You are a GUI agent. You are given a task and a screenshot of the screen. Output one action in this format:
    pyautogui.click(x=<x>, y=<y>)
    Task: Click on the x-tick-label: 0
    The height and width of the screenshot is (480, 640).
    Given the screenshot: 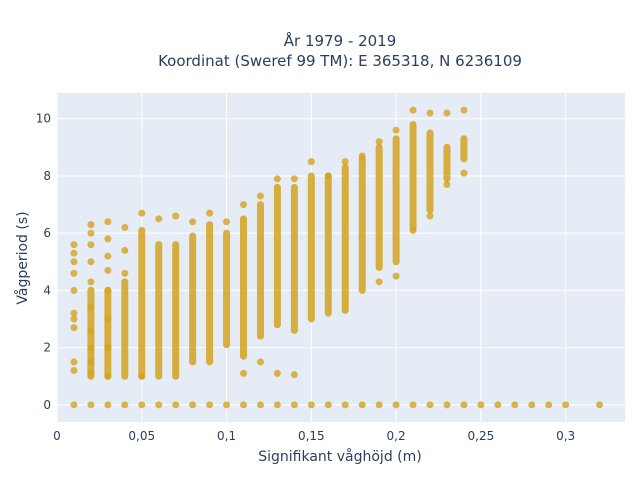 What is the action you would take?
    pyautogui.click(x=57, y=436)
    